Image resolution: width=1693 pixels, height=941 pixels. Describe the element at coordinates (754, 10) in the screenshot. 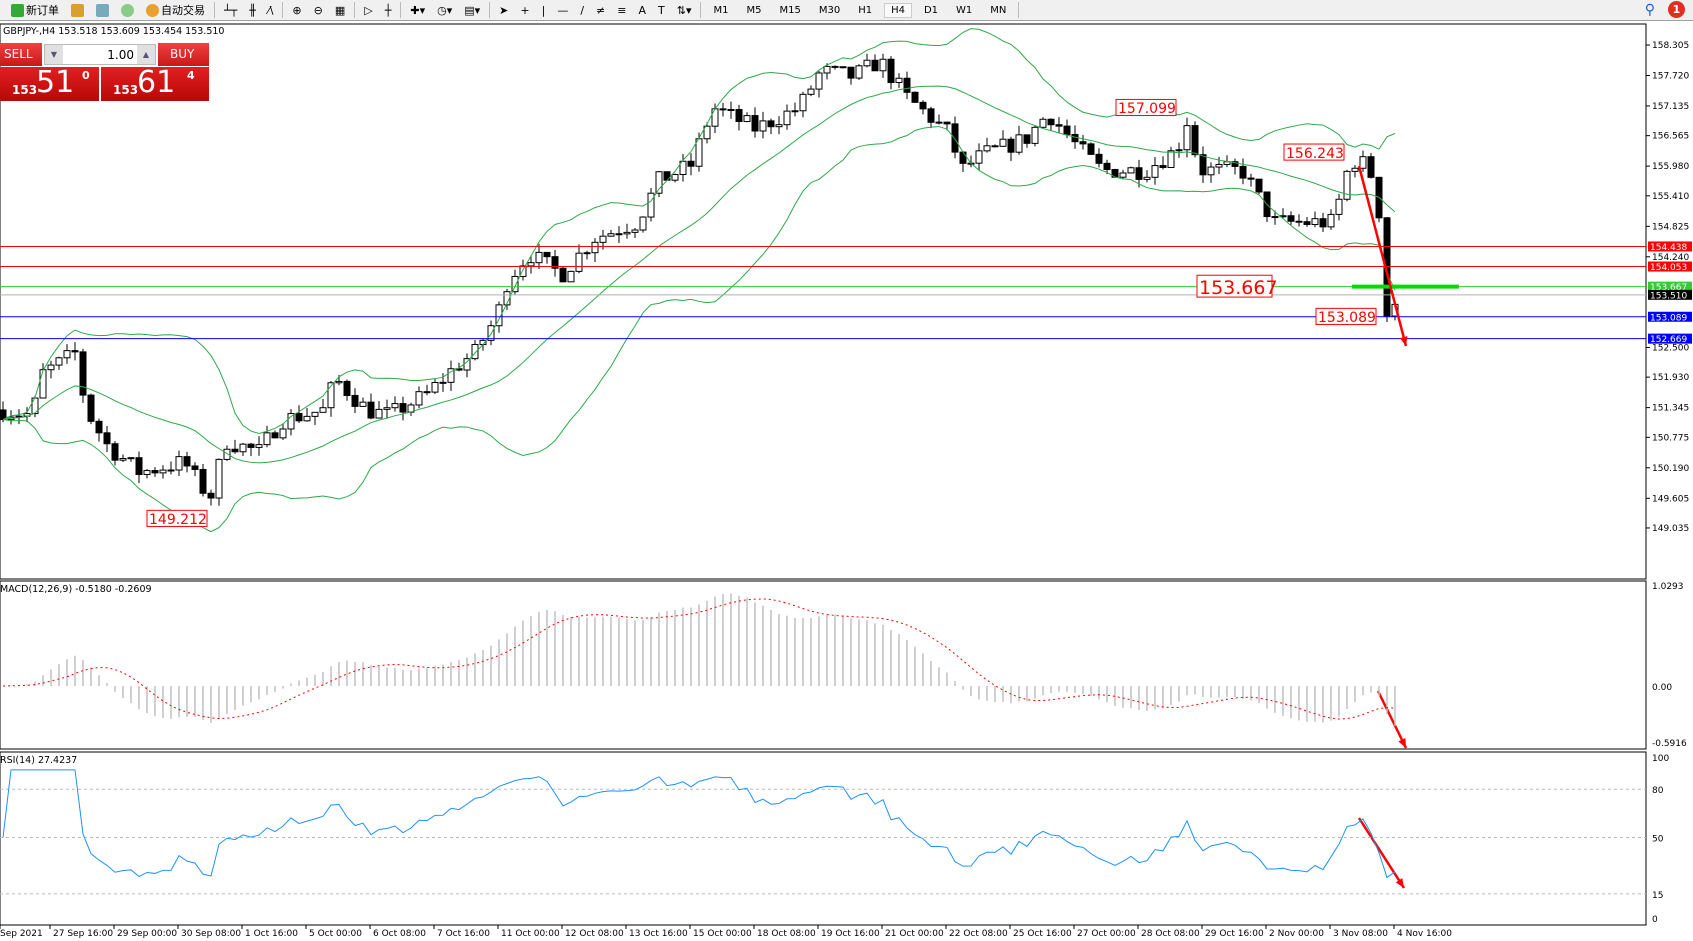

I see `timeframe-m5: M5` at that location.